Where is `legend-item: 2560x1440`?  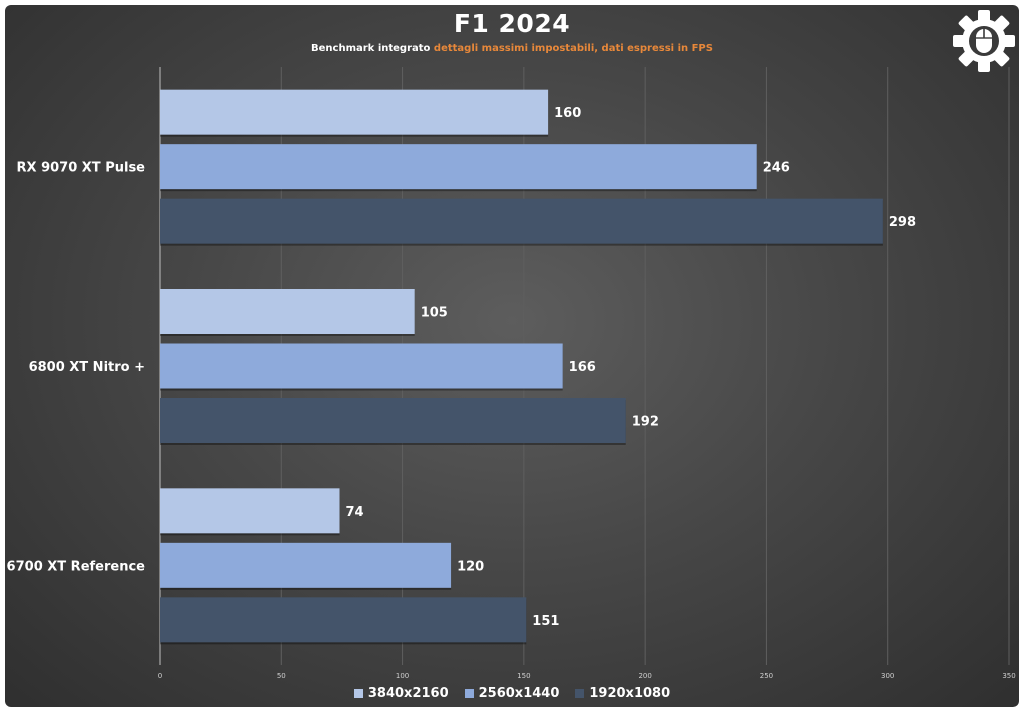
legend-item: 2560x1440 is located at coordinates (512, 693).